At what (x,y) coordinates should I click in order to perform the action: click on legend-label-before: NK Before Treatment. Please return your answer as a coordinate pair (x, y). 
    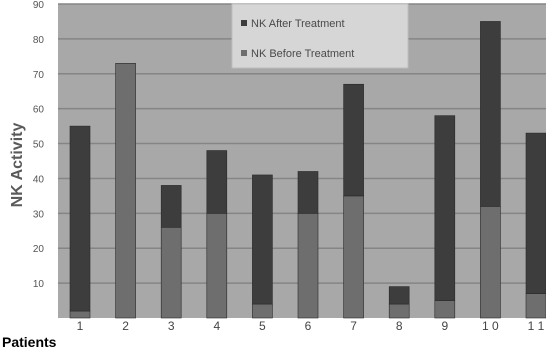
    Looking at the image, I should click on (302, 54).